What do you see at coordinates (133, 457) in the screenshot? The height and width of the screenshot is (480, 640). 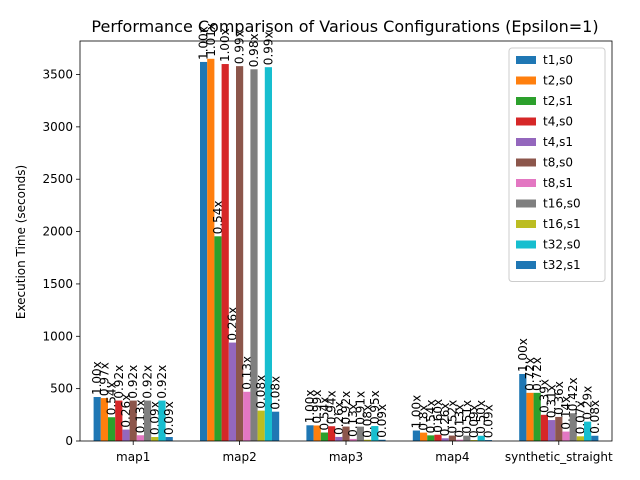 I see `x-tick-label: map1` at bounding box center [133, 457].